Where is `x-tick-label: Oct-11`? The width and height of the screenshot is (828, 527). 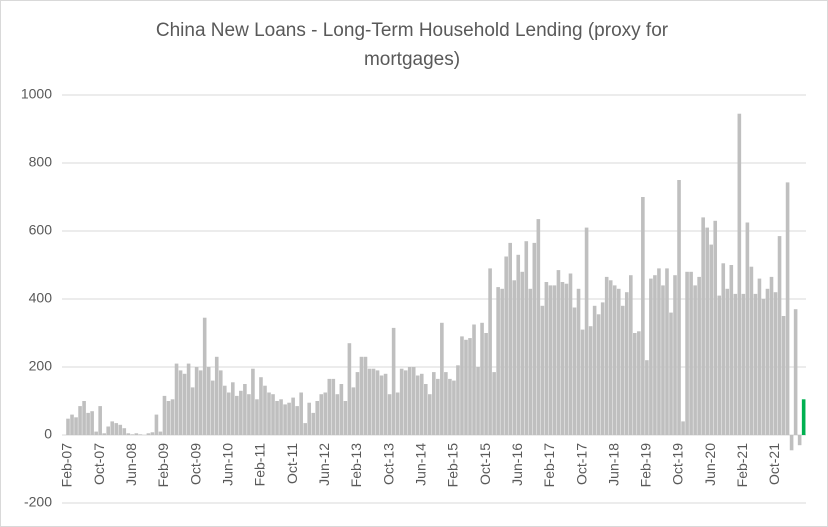 x-tick-label: Oct-11 is located at coordinates (292, 463).